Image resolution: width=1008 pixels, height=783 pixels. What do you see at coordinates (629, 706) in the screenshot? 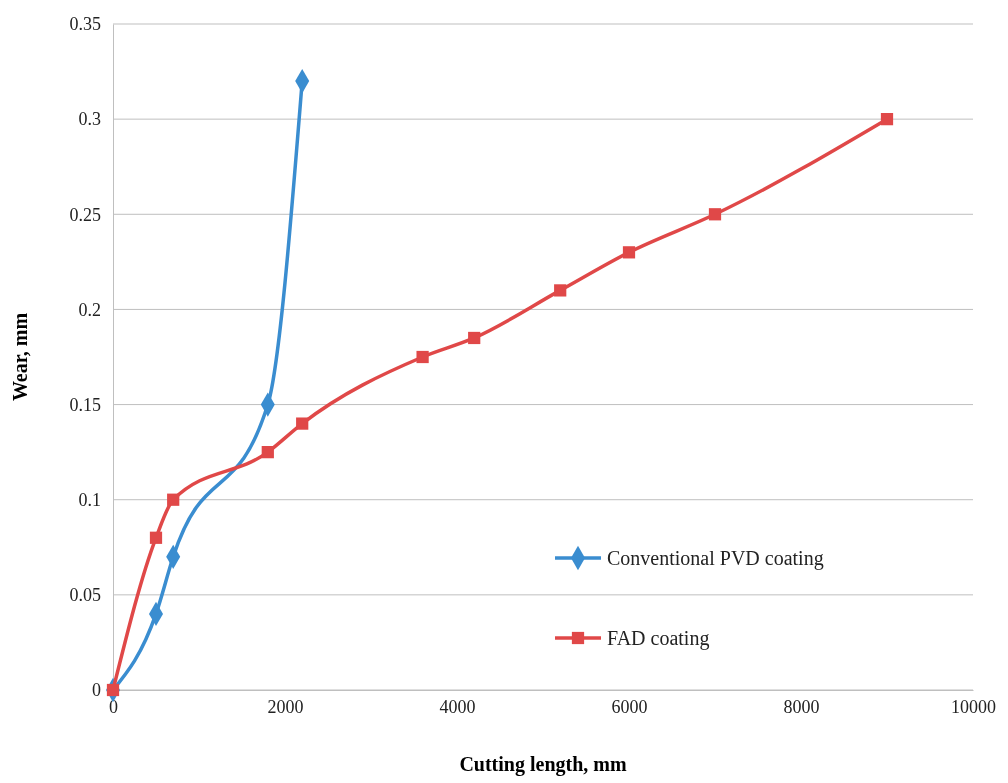
I see `x-tick-label: 6000` at bounding box center [629, 706].